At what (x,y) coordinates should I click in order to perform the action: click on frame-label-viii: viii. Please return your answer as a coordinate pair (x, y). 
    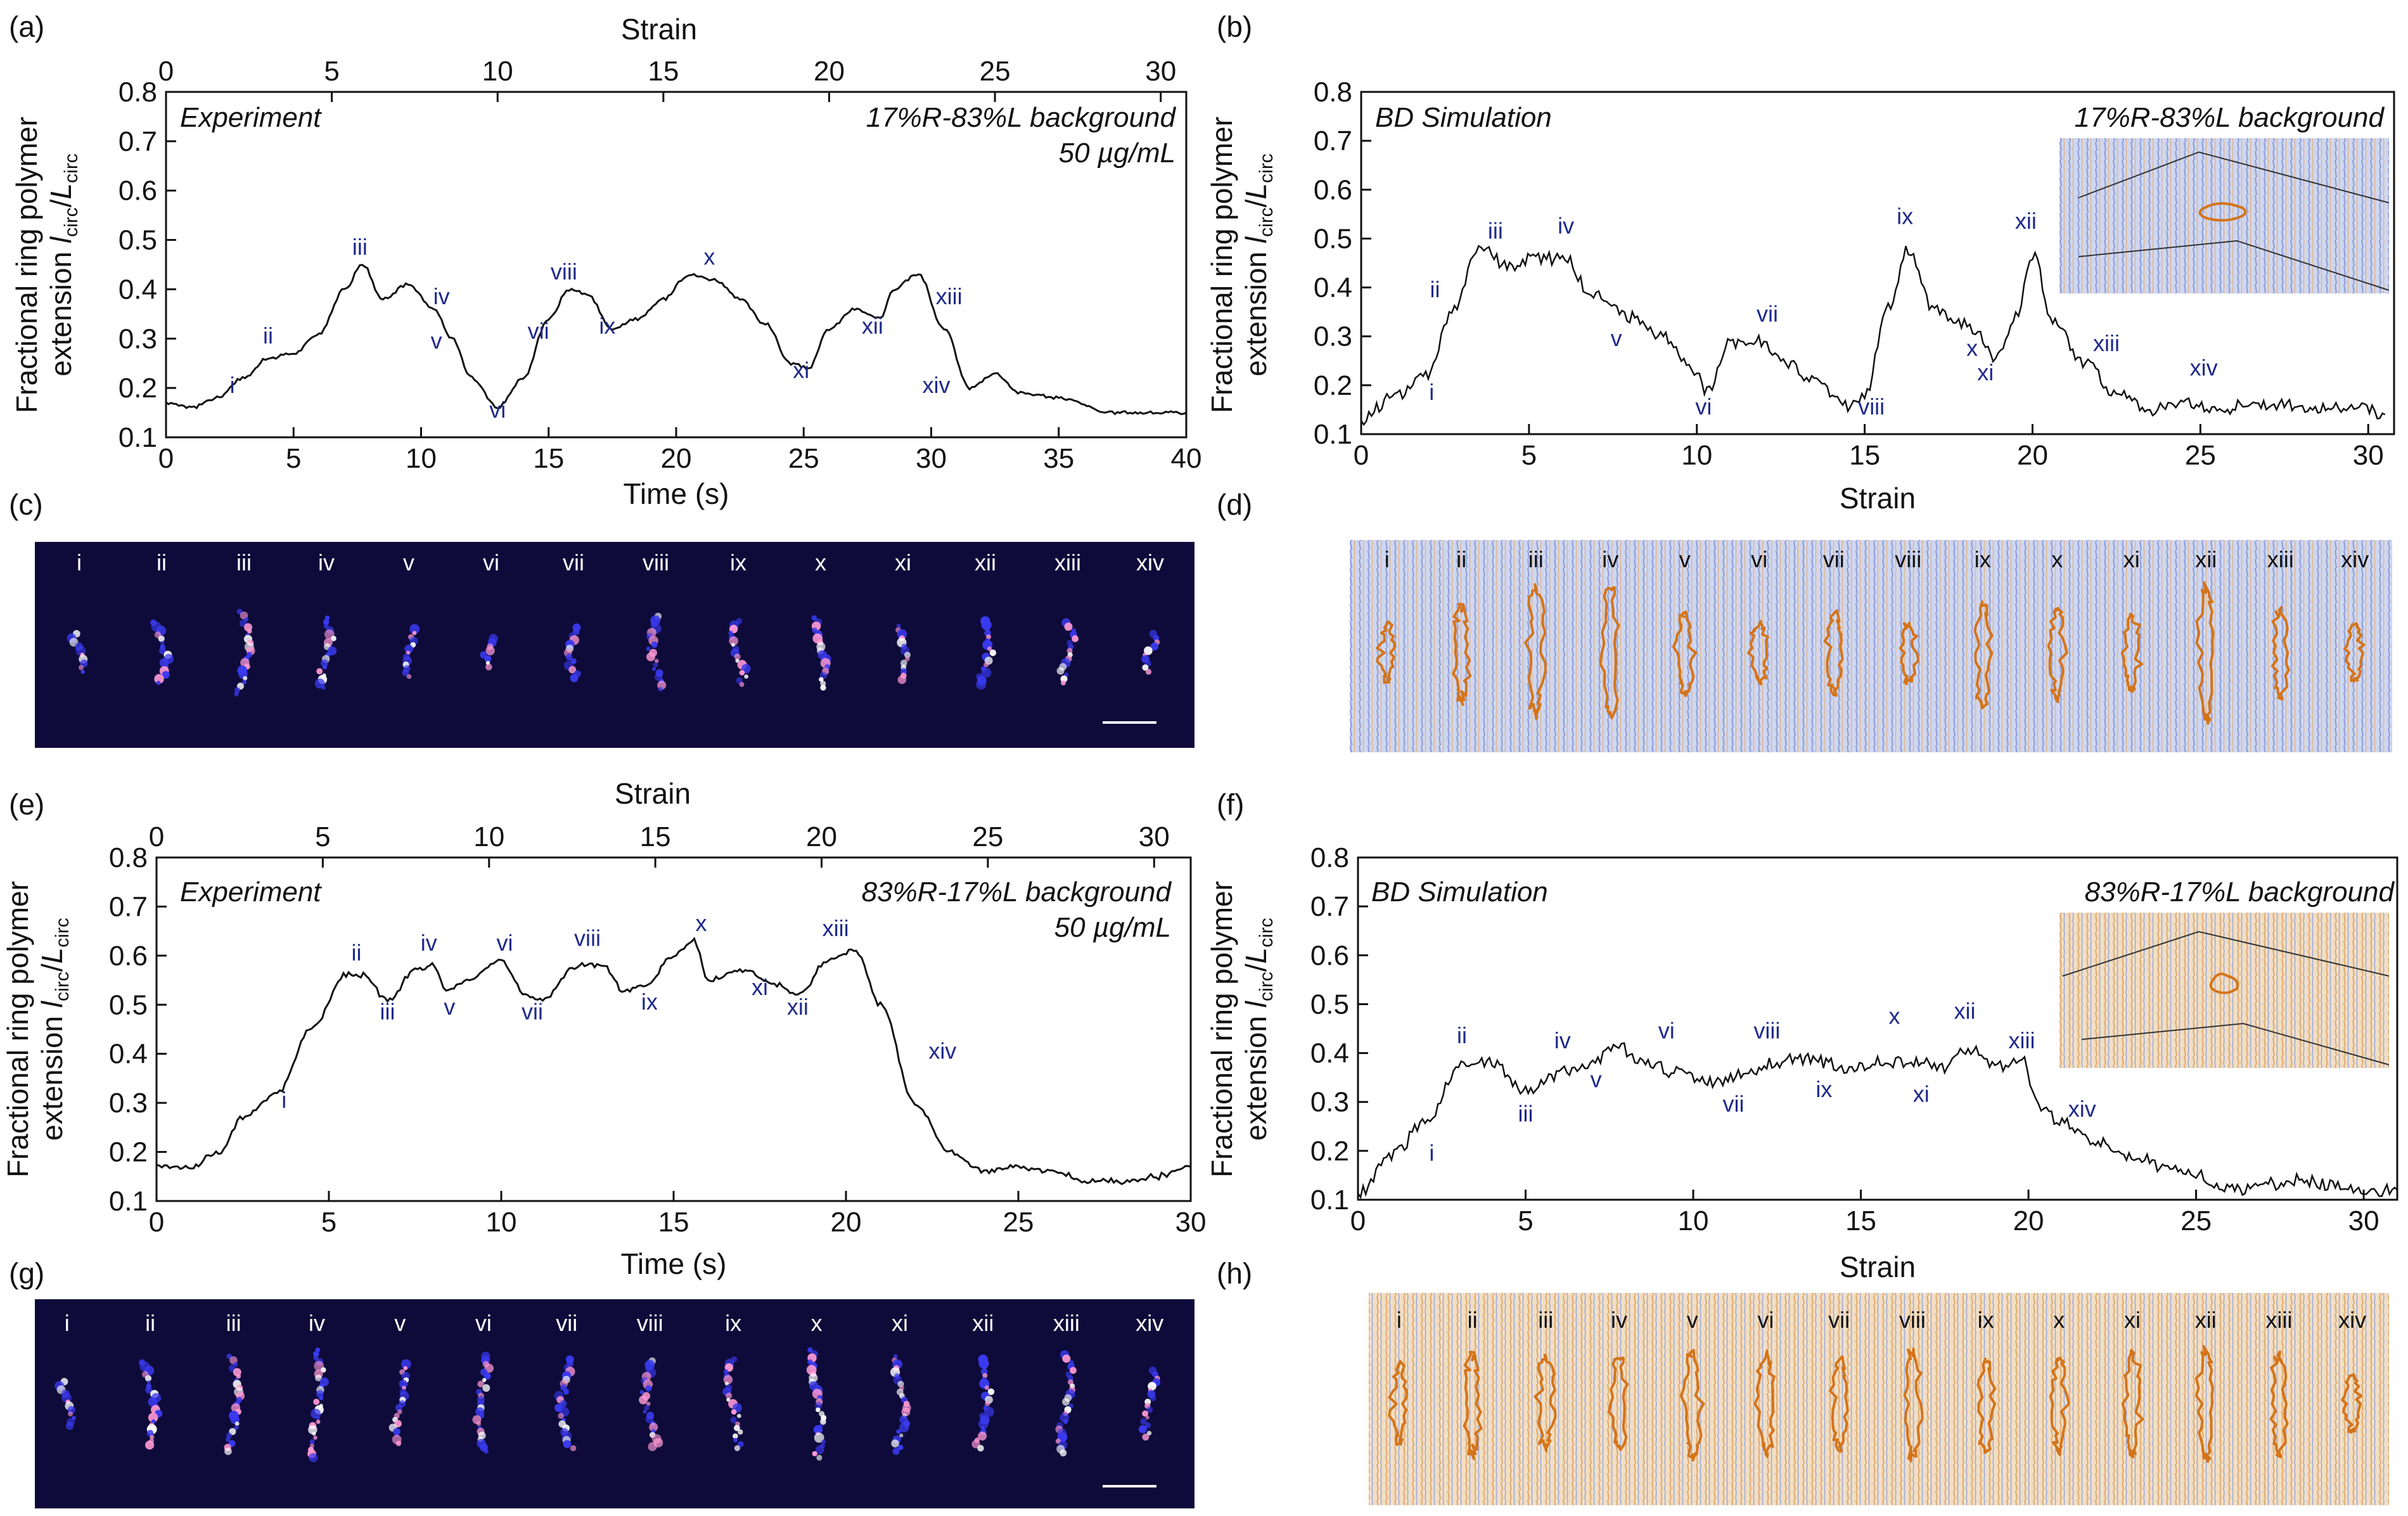
    Looking at the image, I should click on (650, 1323).